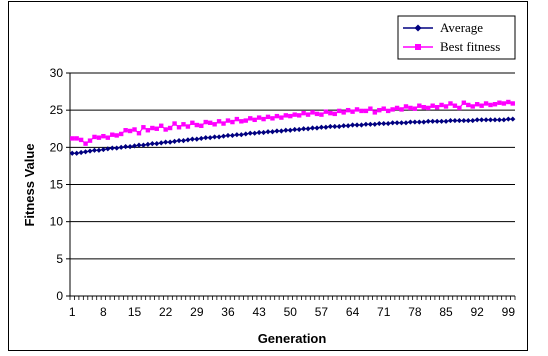  Describe the element at coordinates (470, 46) in the screenshot. I see `legend-label-best-fitness: Best fitness` at that location.